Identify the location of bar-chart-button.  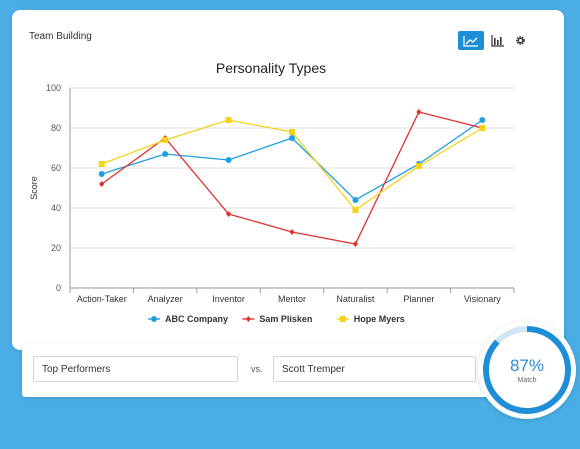
(498, 40).